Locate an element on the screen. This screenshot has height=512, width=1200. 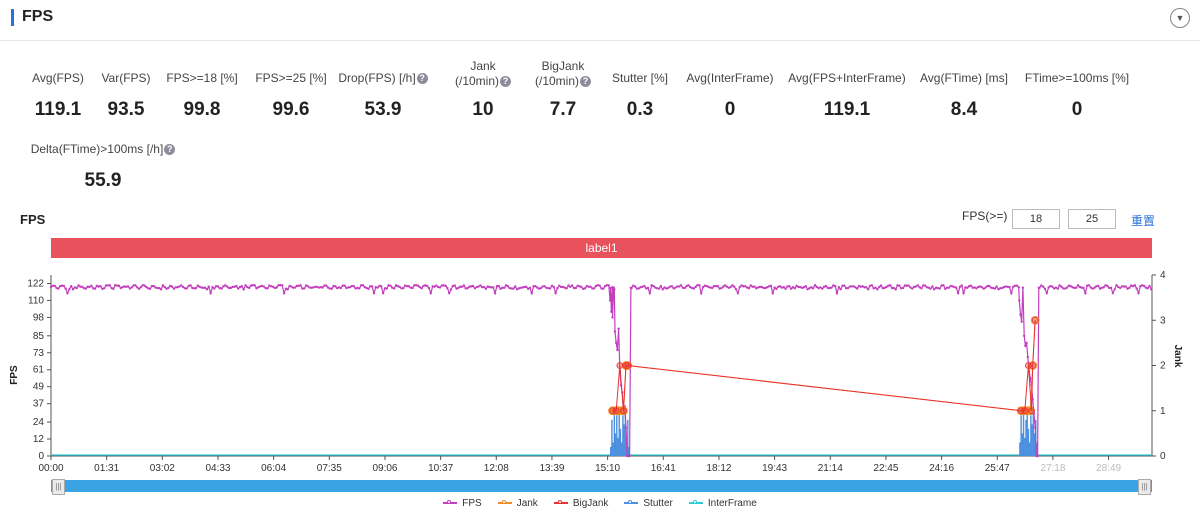
chart-title: FPS is located at coordinates (33, 219).